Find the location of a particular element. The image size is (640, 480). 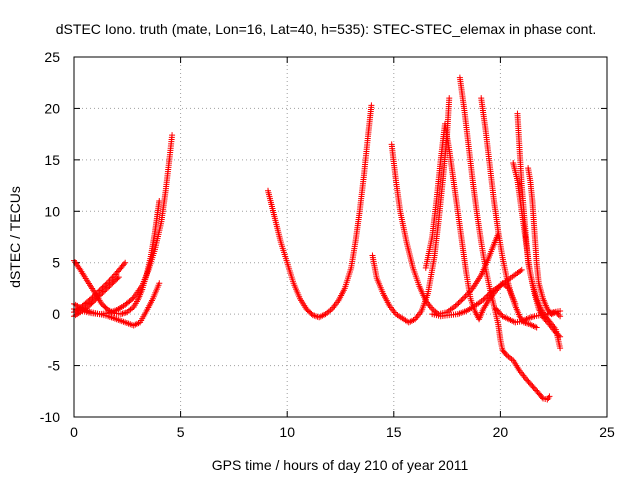

x-tick-label: 15 is located at coordinates (394, 432).